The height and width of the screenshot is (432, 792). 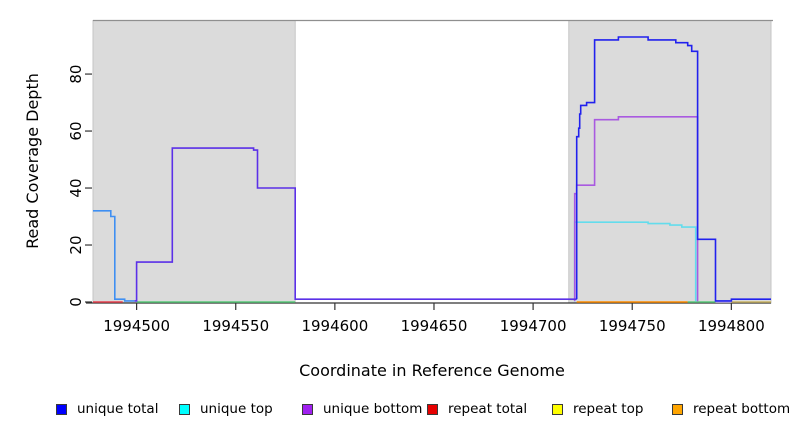 I want to click on legend-item-unique-total: unique total, so click(x=107, y=409).